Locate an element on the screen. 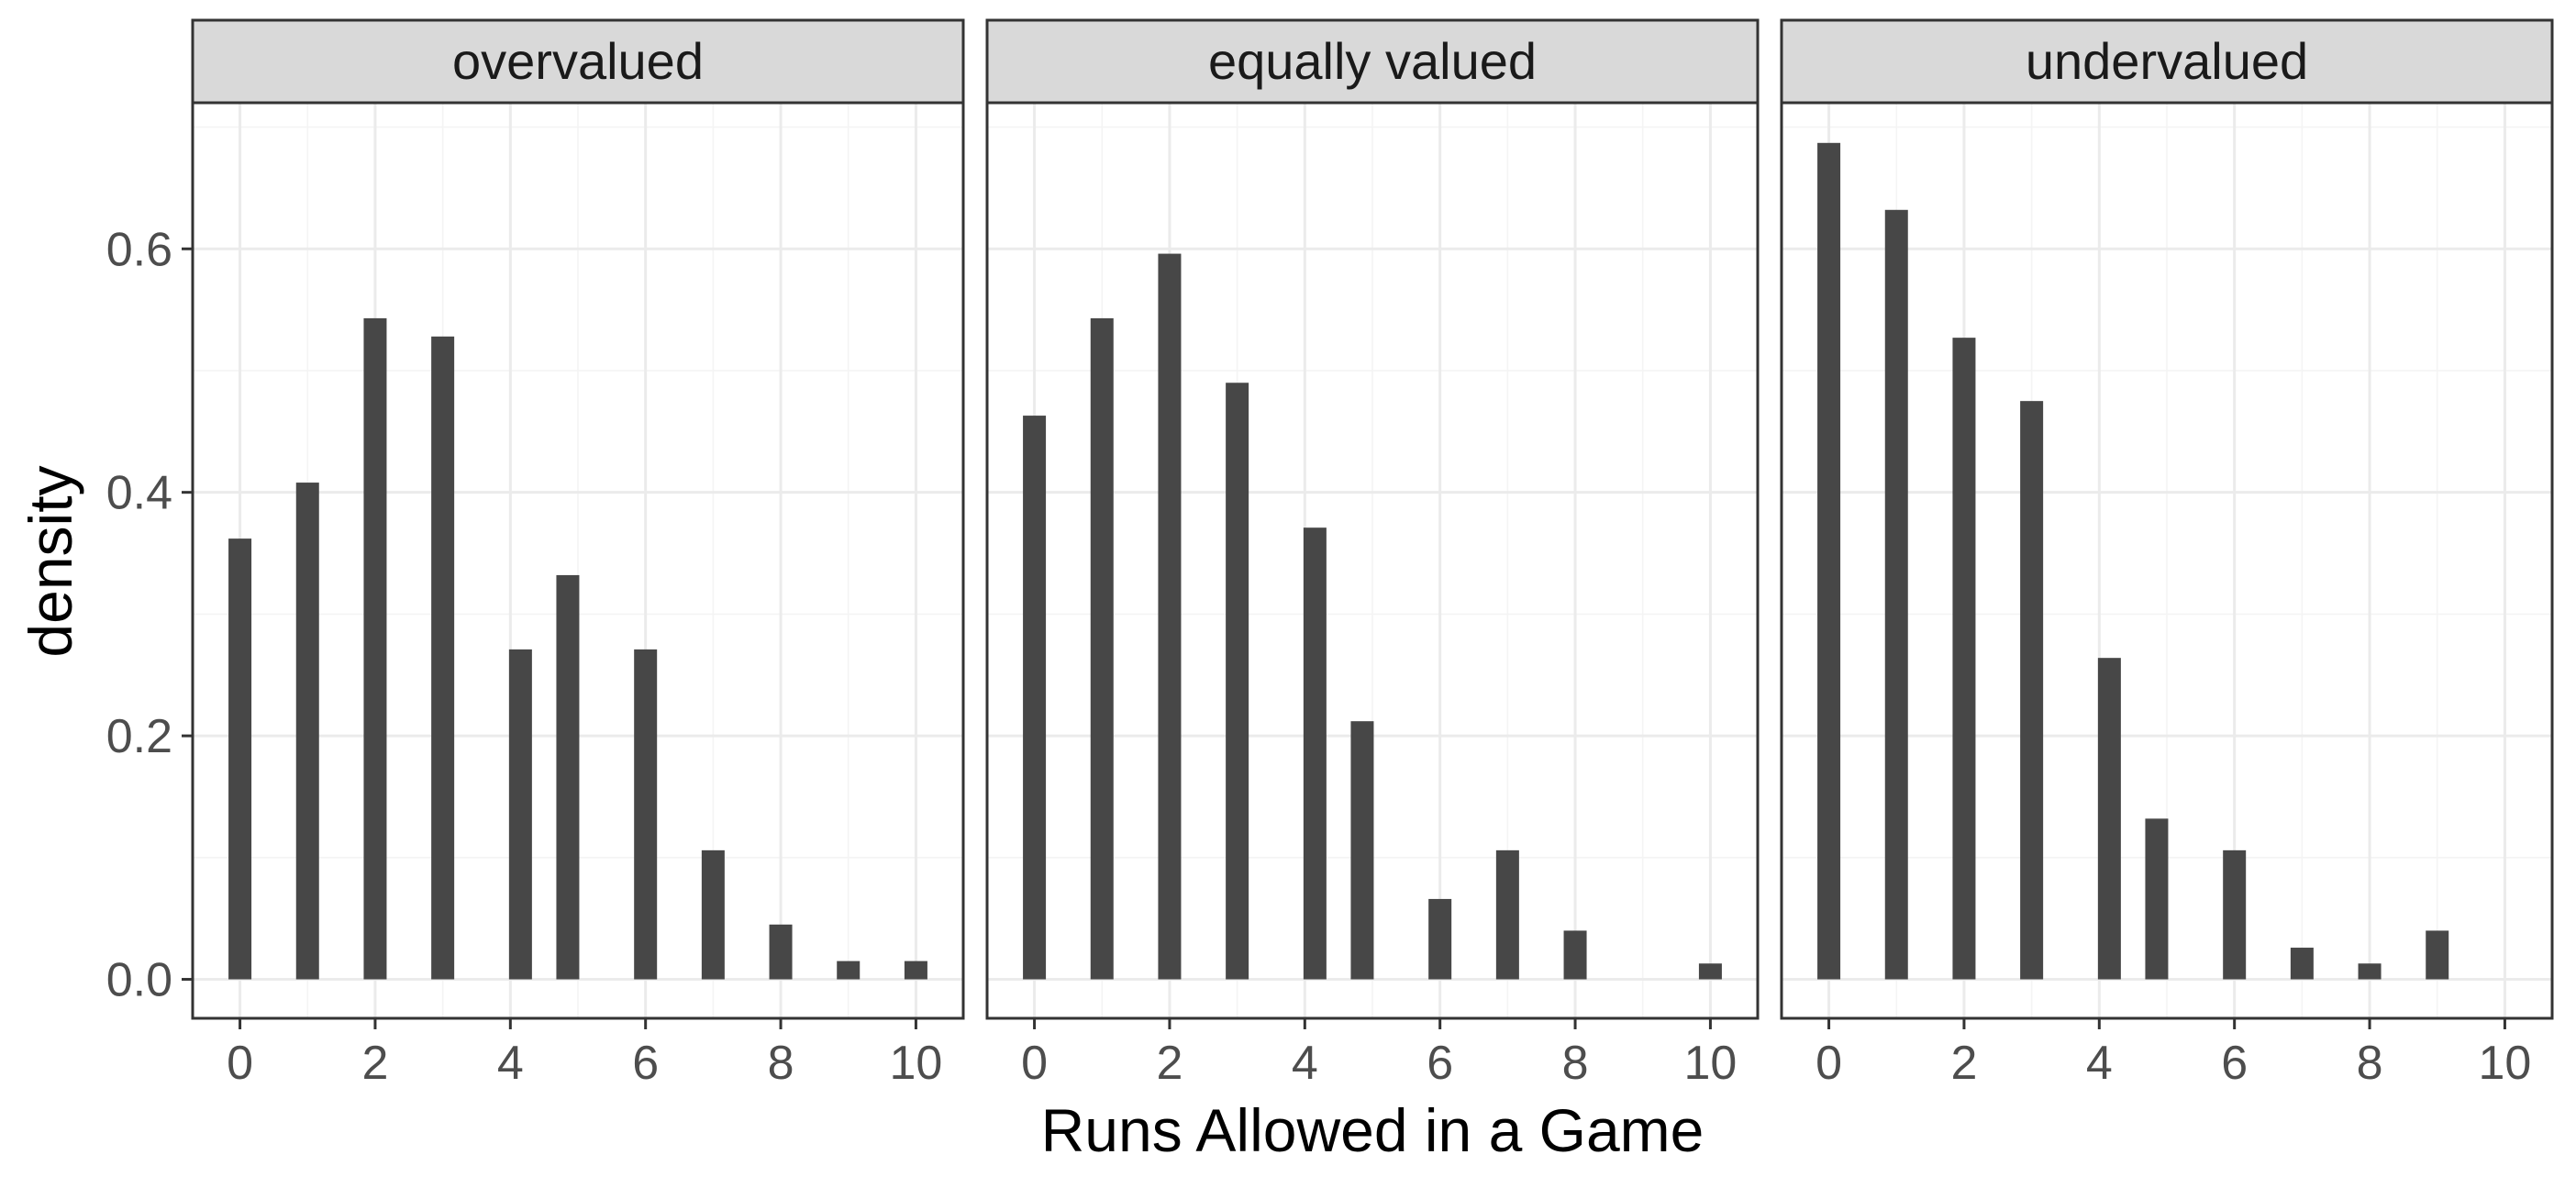  facet-strip-label: overvalued is located at coordinates (578, 61).